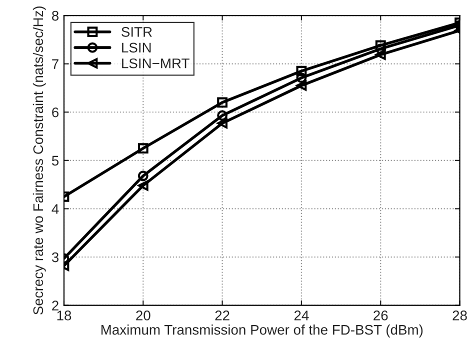 The width and height of the screenshot is (474, 345). What do you see at coordinates (55, 257) in the screenshot?
I see `y-tick-label: 3` at bounding box center [55, 257].